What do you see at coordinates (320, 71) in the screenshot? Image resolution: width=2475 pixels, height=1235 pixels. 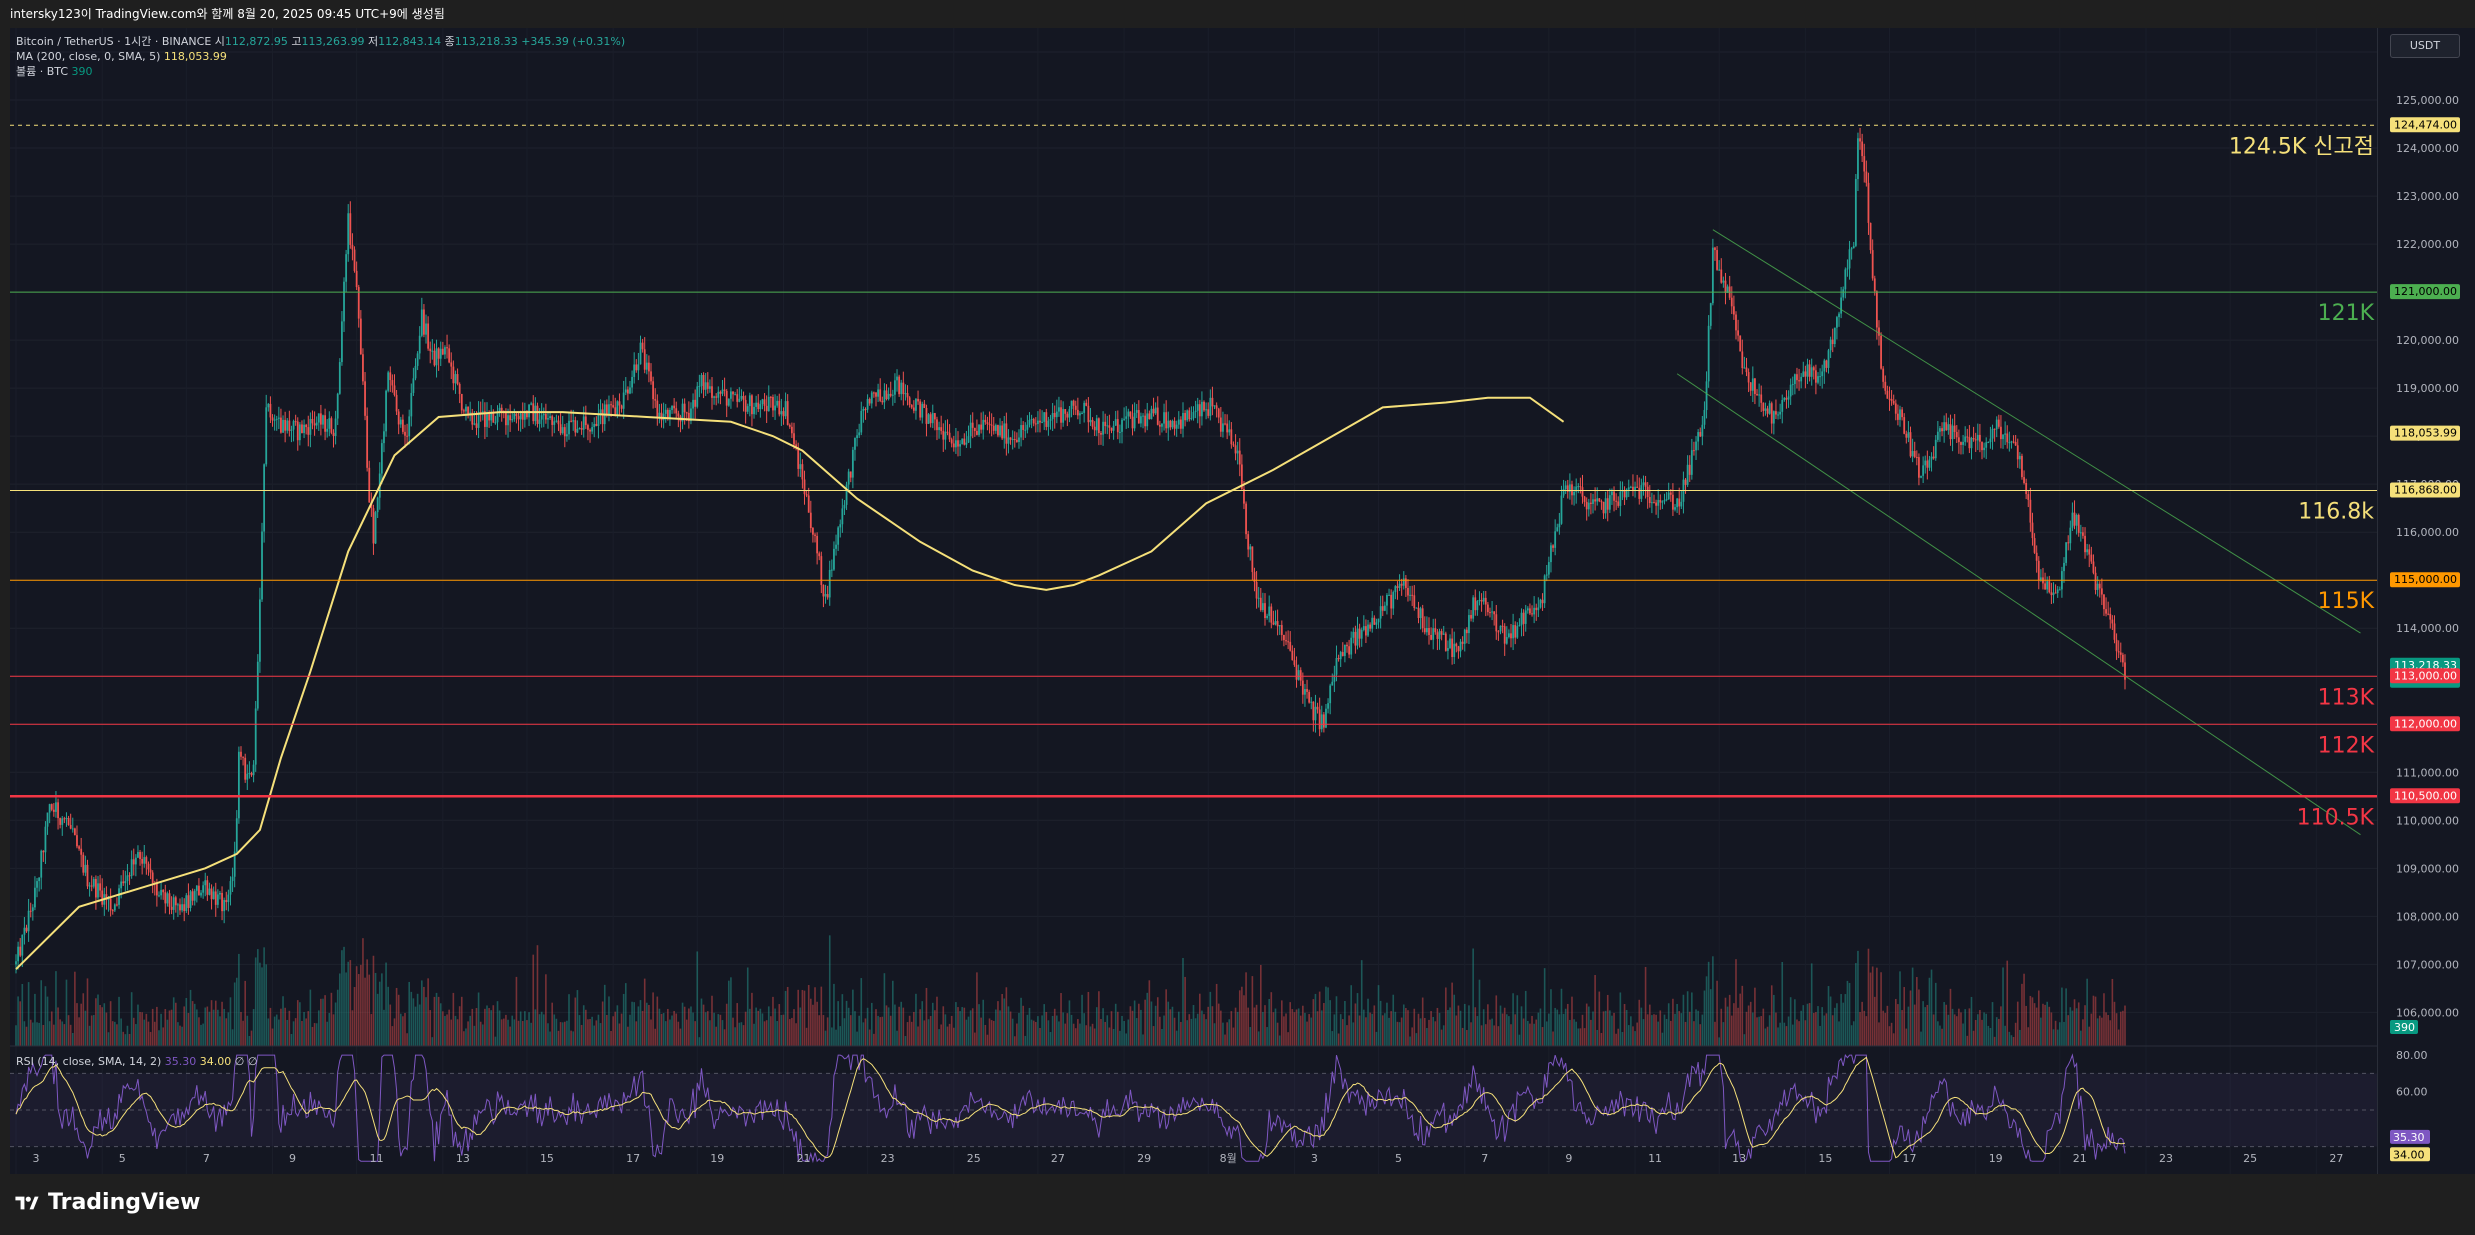 I see `legend-volume-row: 볼륨 · BTC 390` at bounding box center [320, 71].